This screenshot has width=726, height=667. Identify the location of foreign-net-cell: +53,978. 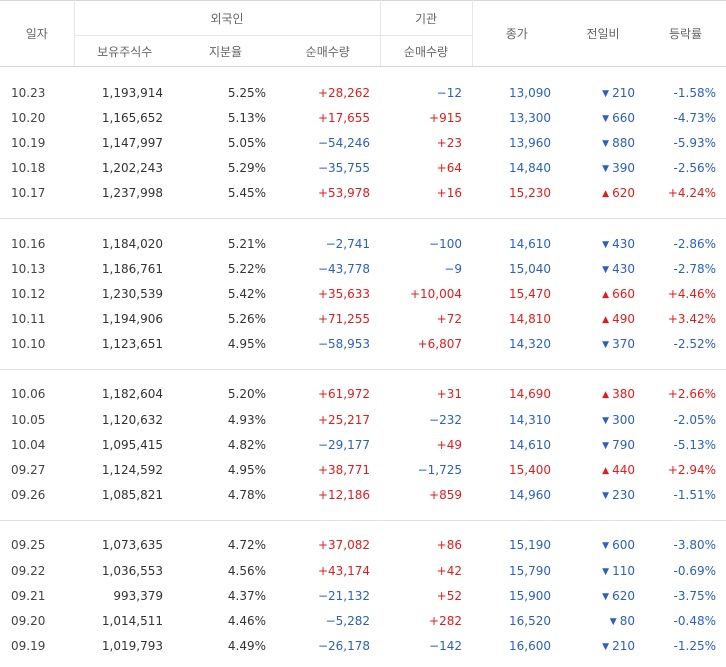
(343, 193).